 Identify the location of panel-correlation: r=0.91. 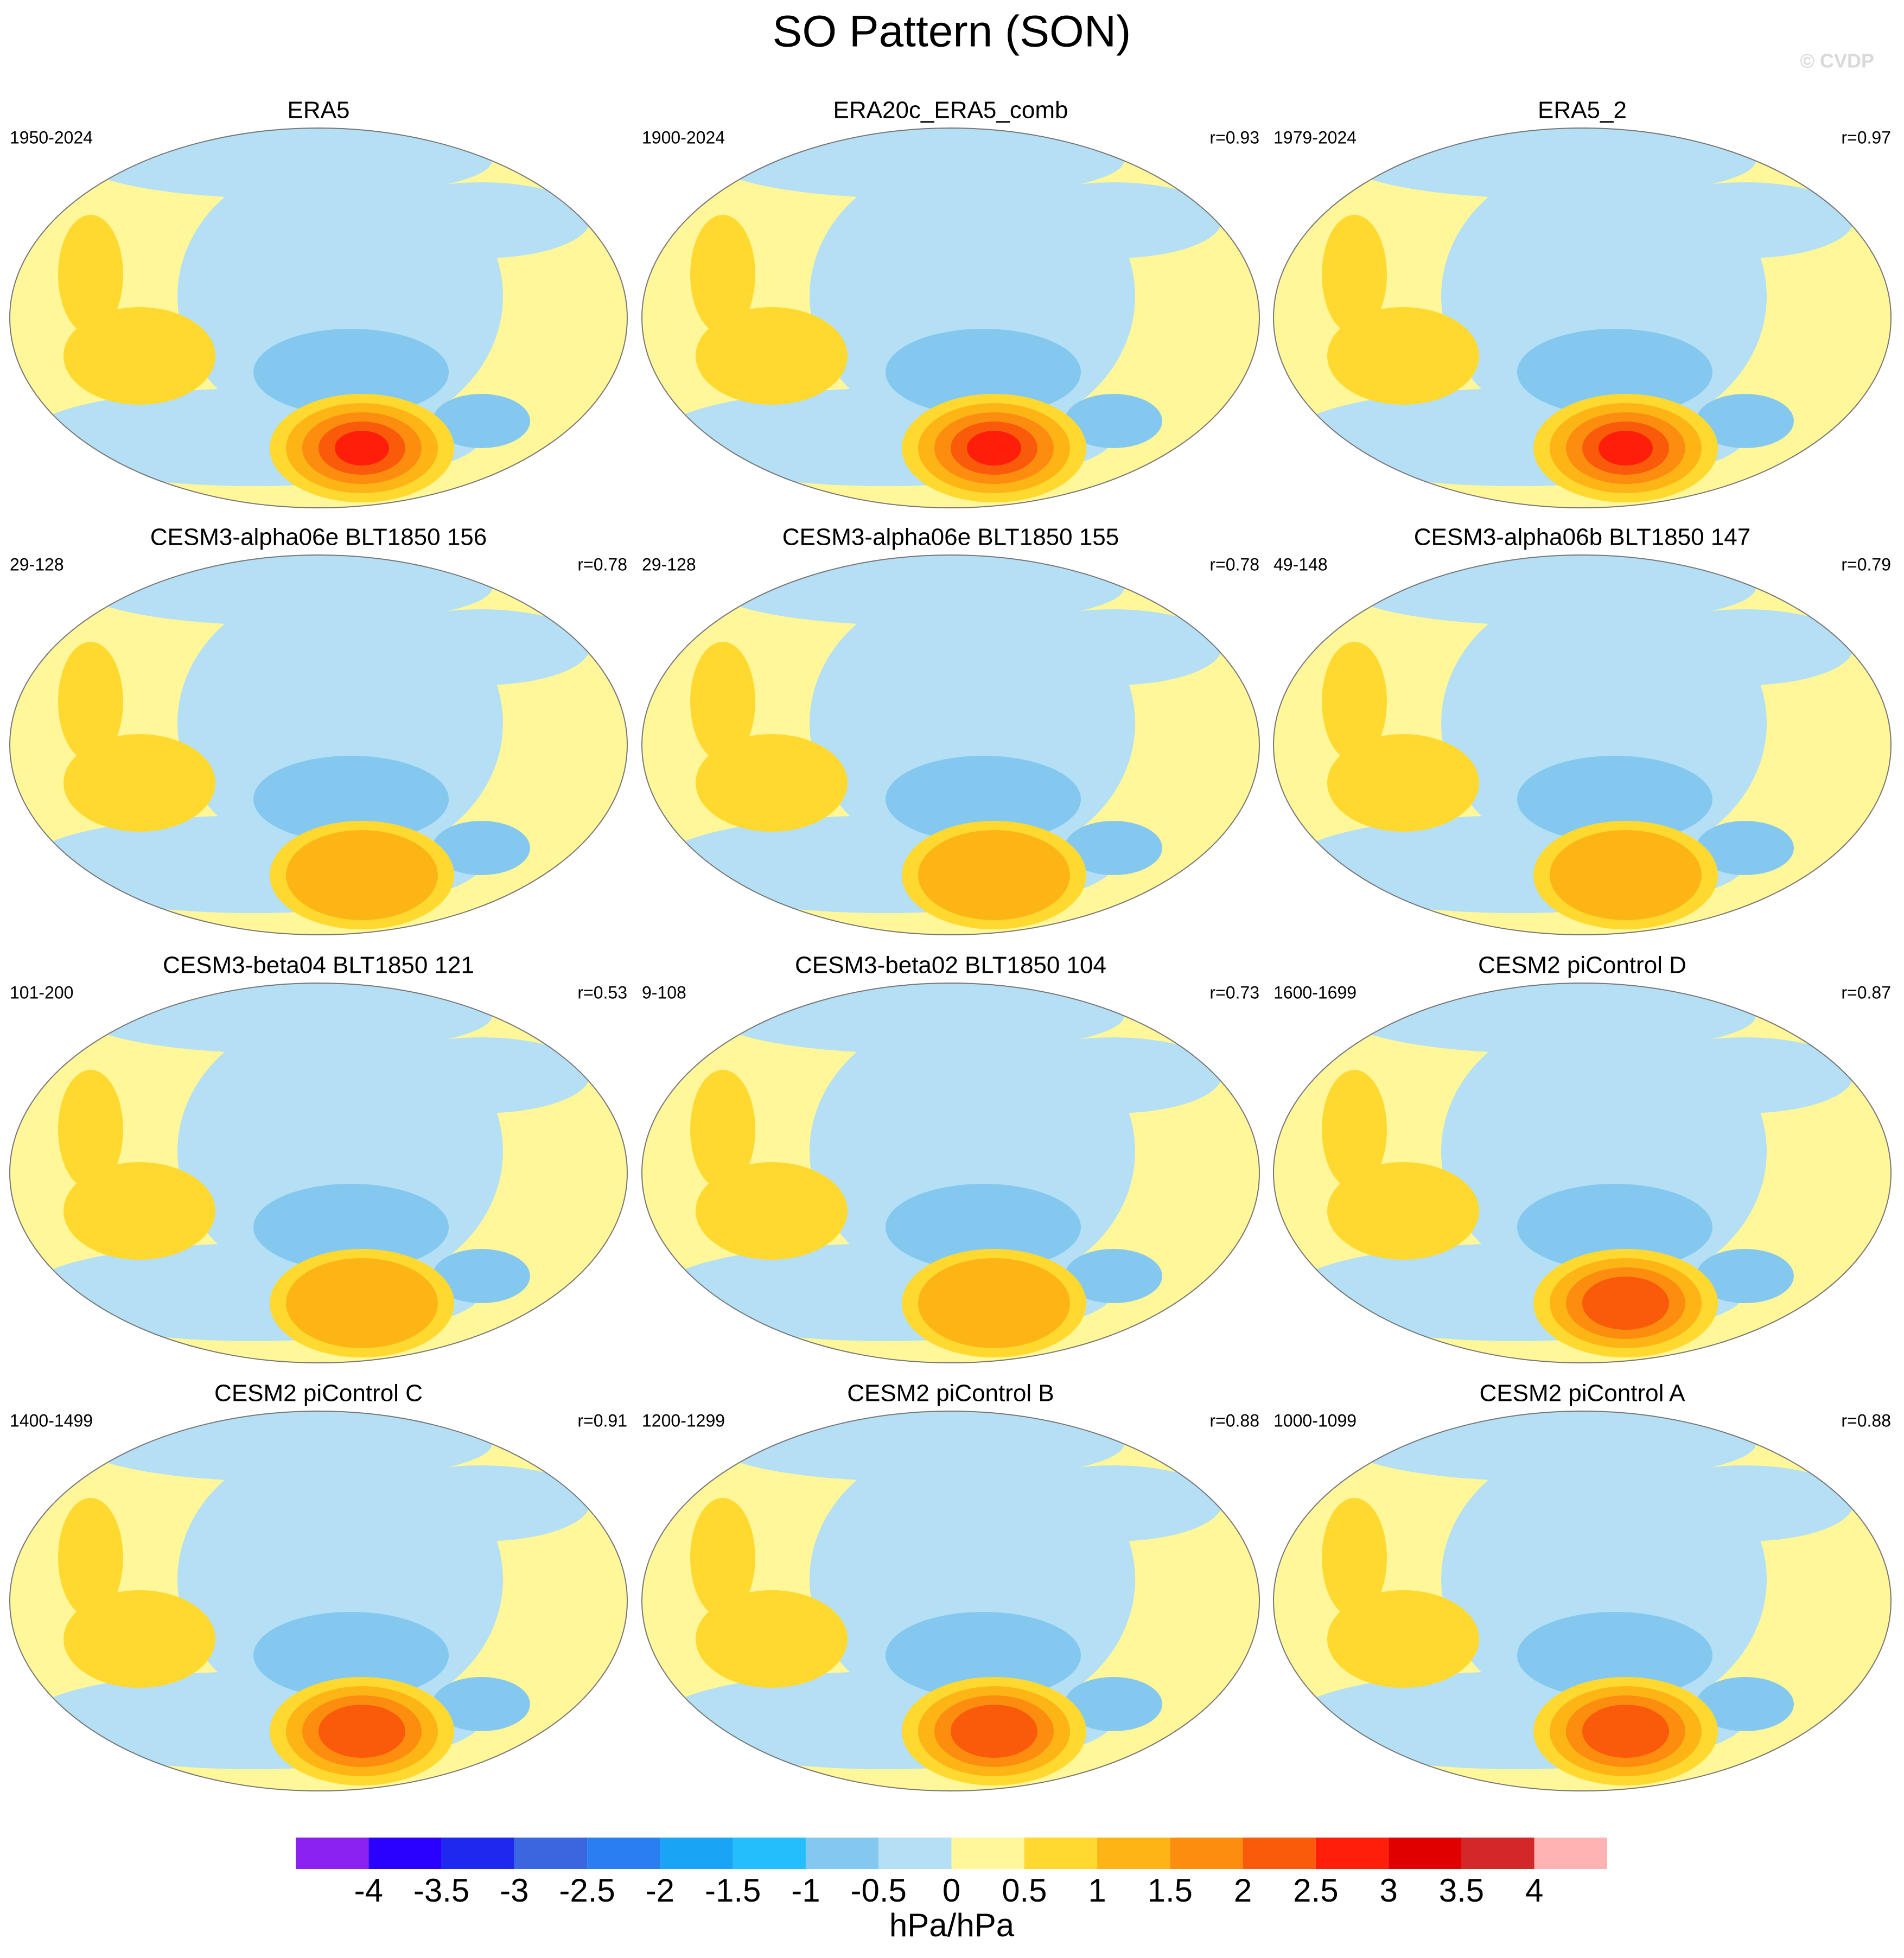
(602, 1421).